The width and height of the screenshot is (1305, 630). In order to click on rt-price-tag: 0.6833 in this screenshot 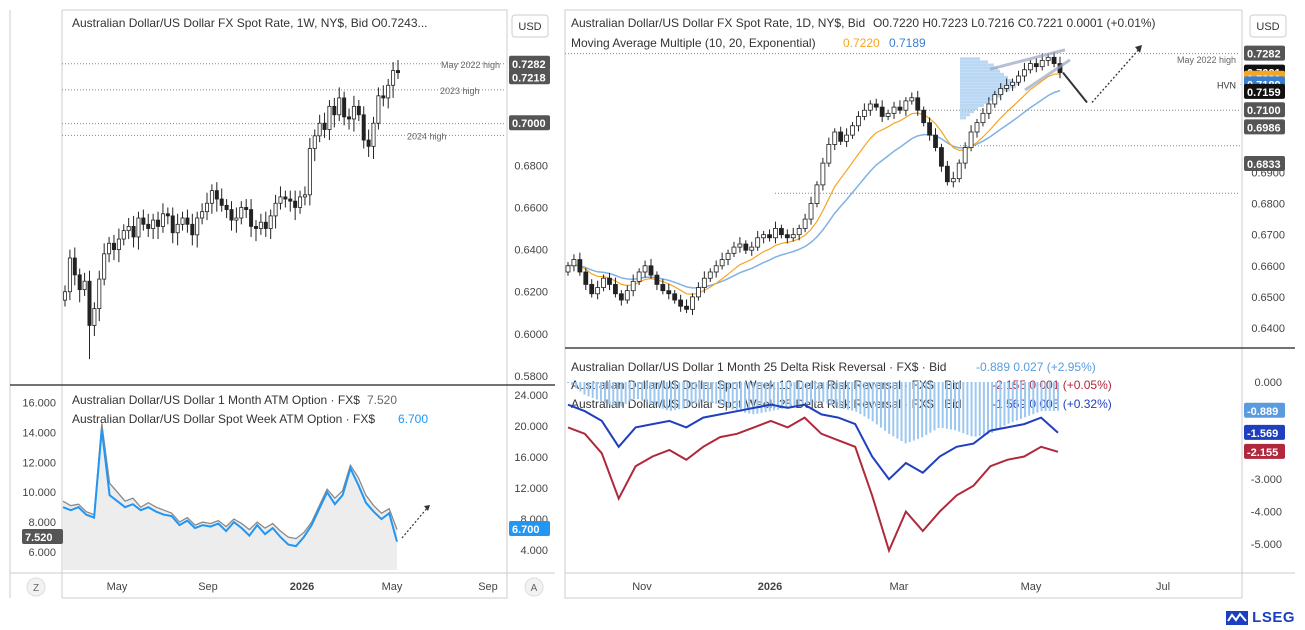, I will do `click(1264, 165)`.